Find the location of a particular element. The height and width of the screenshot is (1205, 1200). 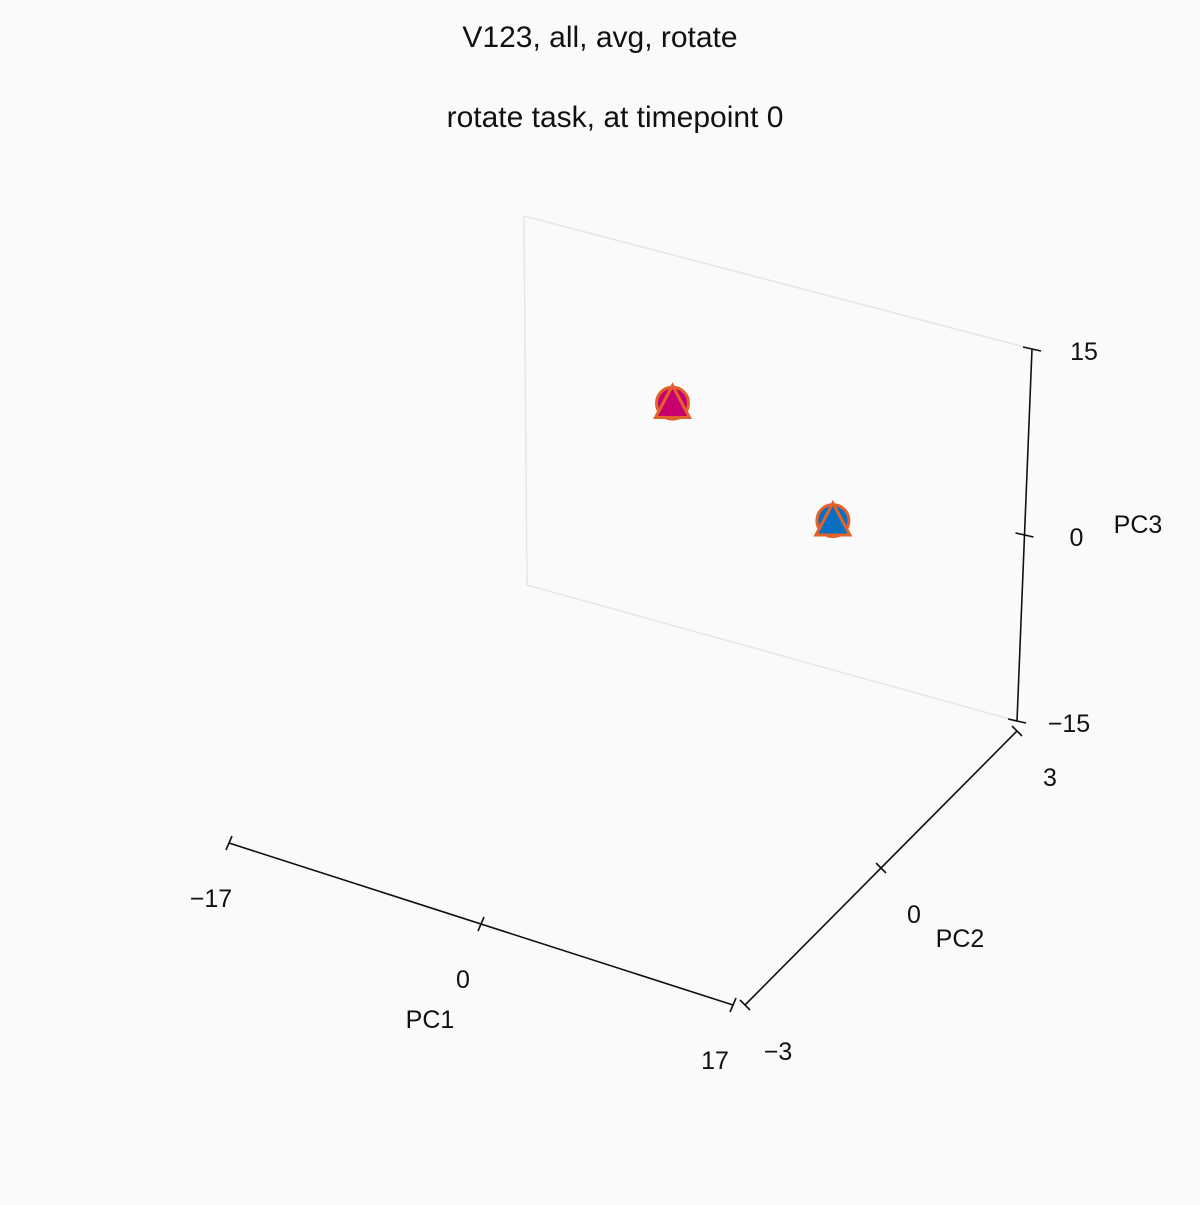

chart-title: V123, all, avg, rotate is located at coordinates (599, 37).